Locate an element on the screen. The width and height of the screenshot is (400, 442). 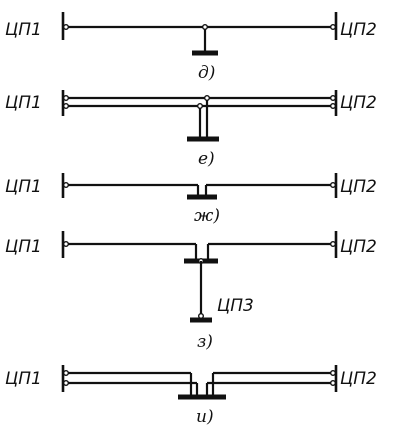
scheme-zh: ЦП1 ЦП2 ж) is located at coordinates (191, 199).